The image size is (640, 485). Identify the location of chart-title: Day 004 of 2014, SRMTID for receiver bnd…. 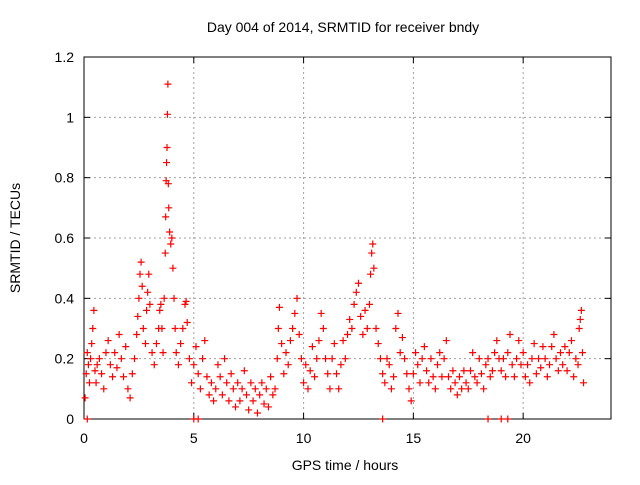
(343, 27).